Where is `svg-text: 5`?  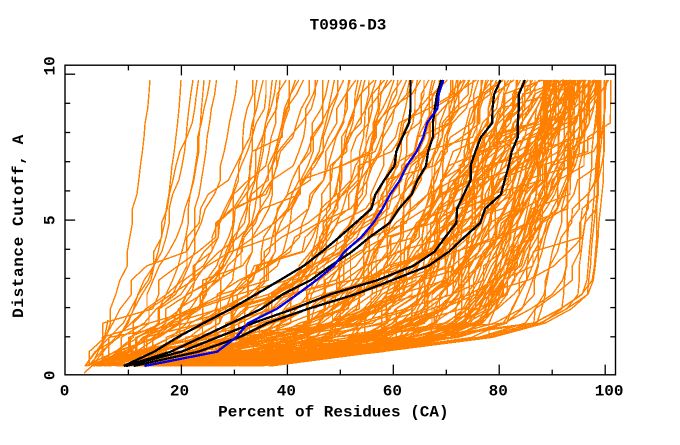 svg-text: 5 is located at coordinates (51, 220).